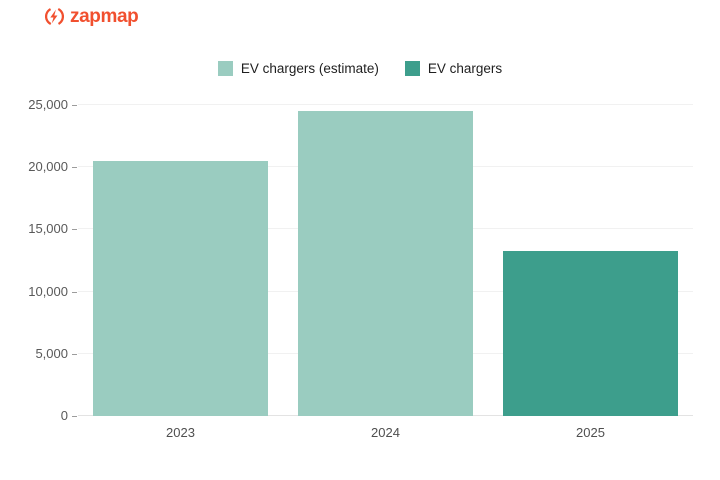 The height and width of the screenshot is (480, 720). What do you see at coordinates (51, 353) in the screenshot?
I see `y-tick-label: 5,000` at bounding box center [51, 353].